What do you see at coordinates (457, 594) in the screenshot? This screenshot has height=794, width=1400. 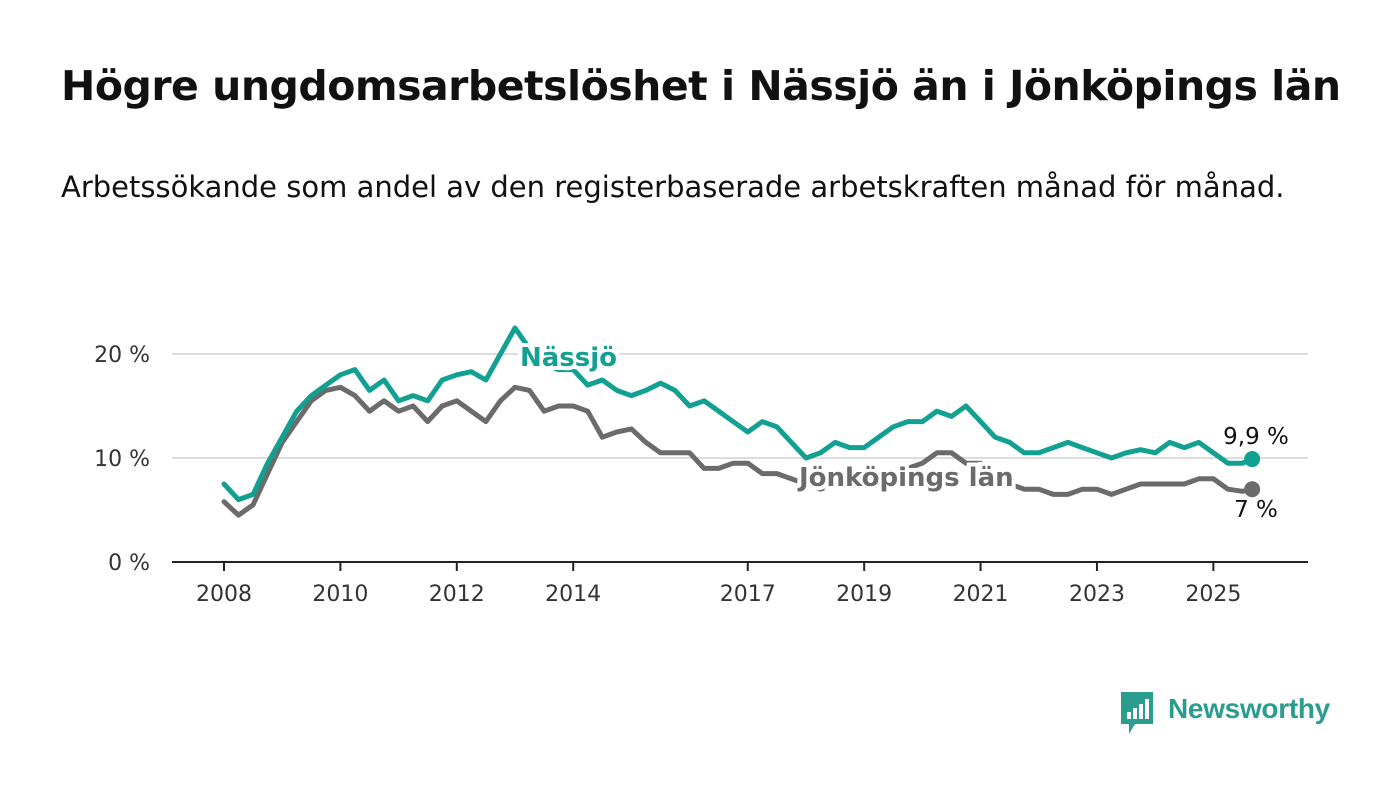 I see `x-tick-label: 2012` at bounding box center [457, 594].